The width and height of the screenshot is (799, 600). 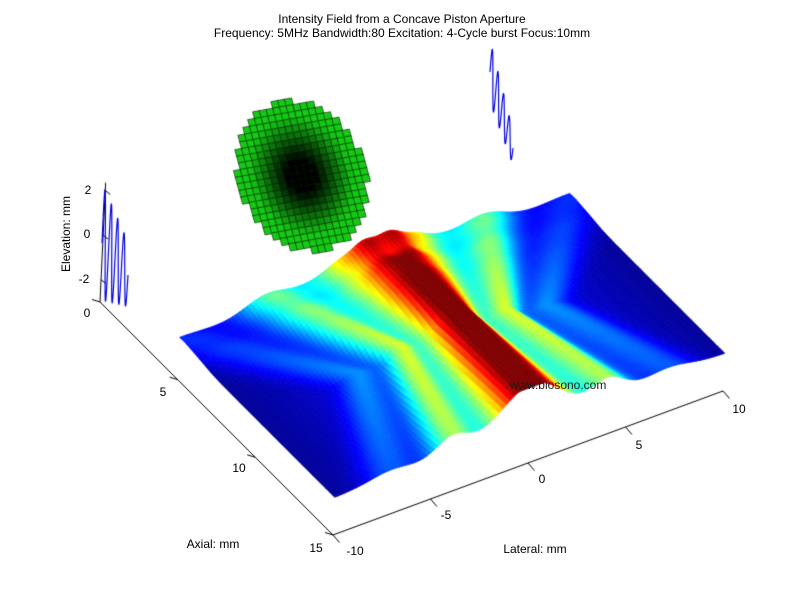 I want to click on watermark-text: www.biosono.com, so click(x=558, y=385).